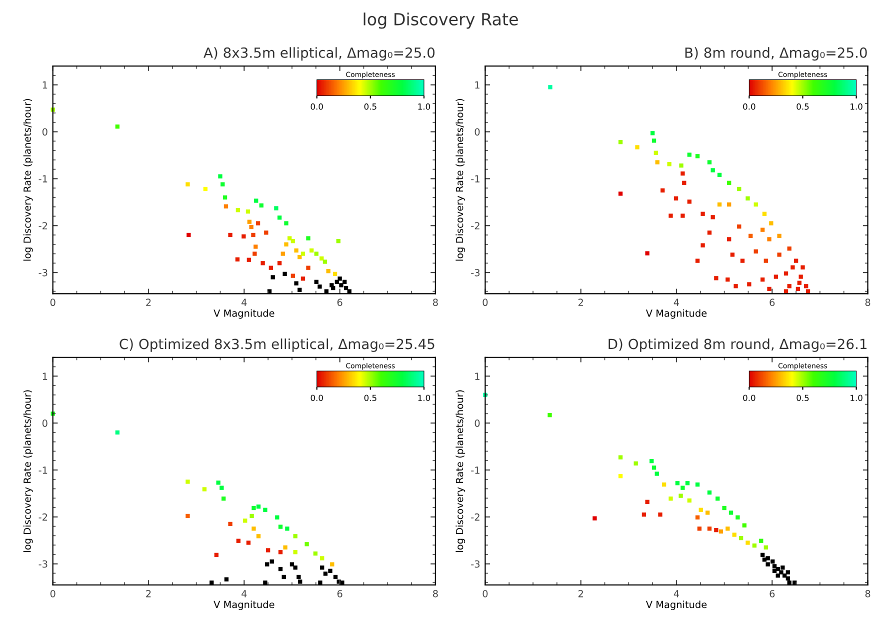 This screenshot has height=629, width=881. What do you see at coordinates (485, 594) in the screenshot?
I see `x-tick-label: 0` at bounding box center [485, 594].